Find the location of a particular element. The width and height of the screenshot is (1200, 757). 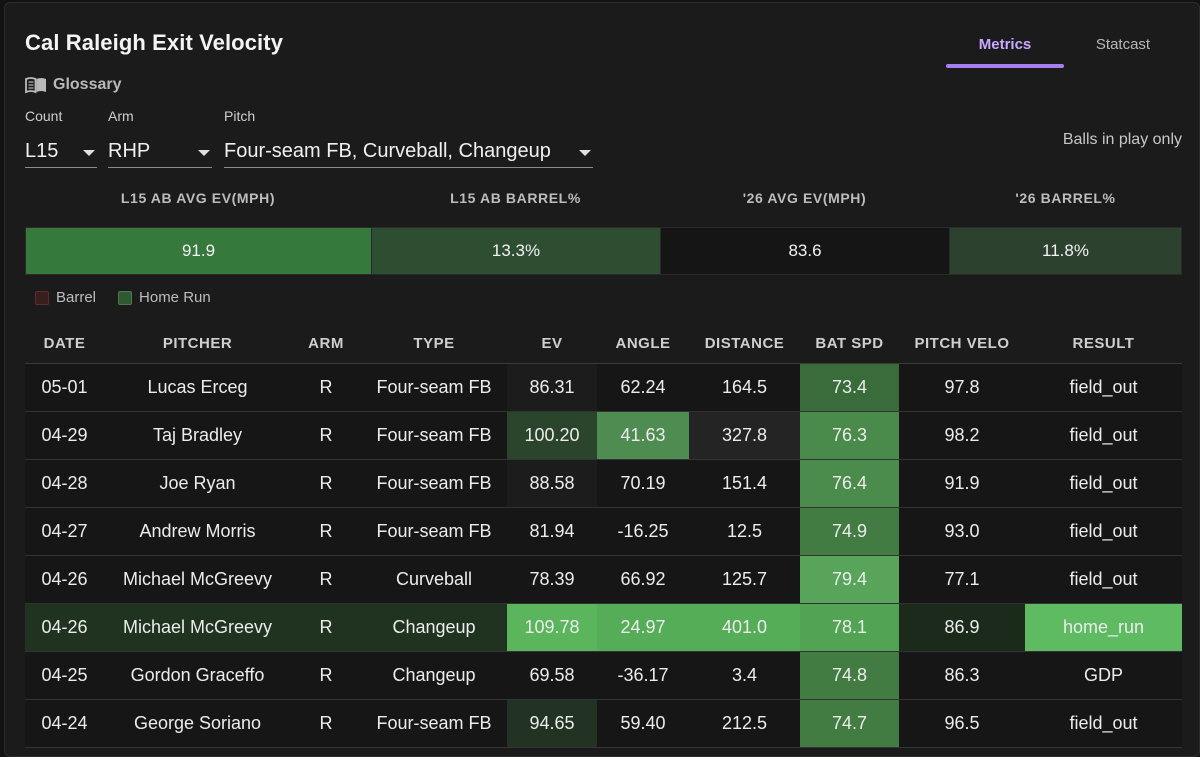

pitch-velo-cell: 86.9 is located at coordinates (962, 627).